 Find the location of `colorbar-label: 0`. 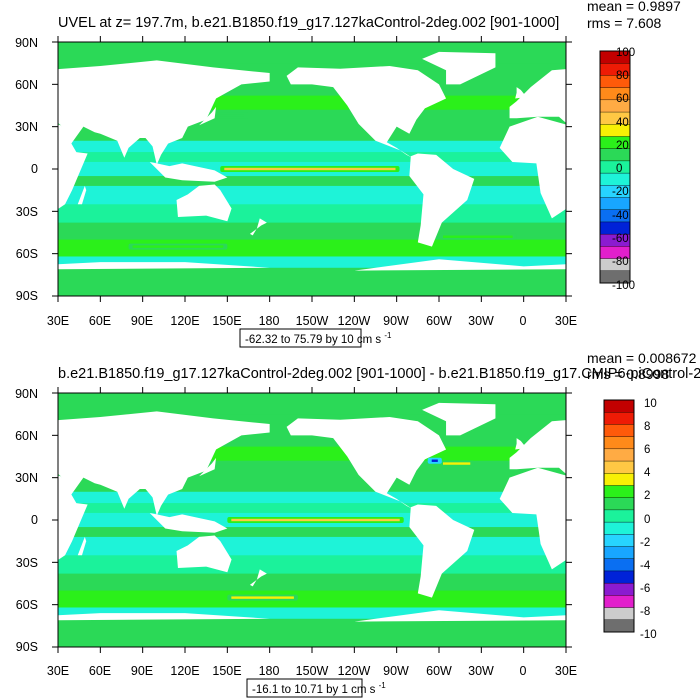

colorbar-label: 0 is located at coordinates (647, 520).